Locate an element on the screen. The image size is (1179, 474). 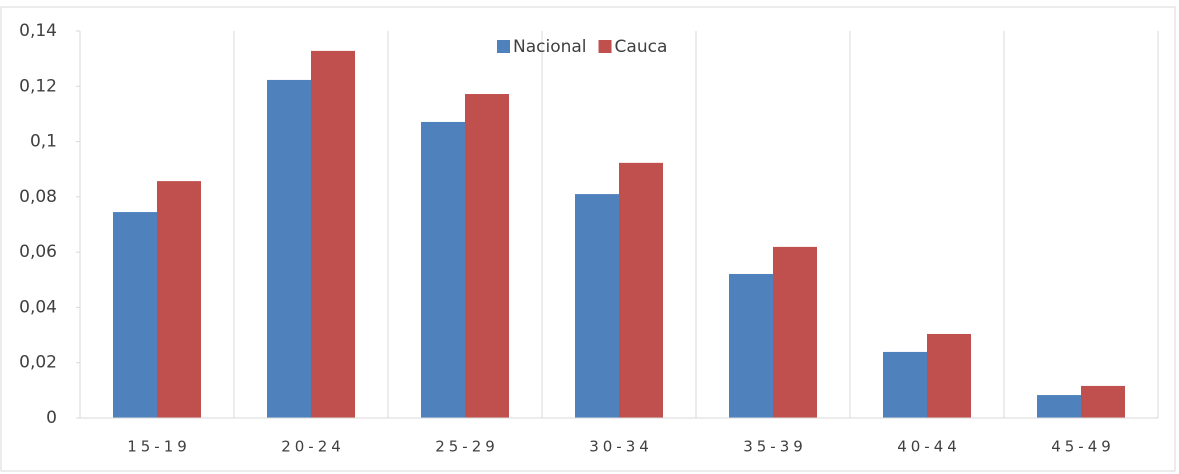
x-tick-label: 30-34 is located at coordinates (621, 447).